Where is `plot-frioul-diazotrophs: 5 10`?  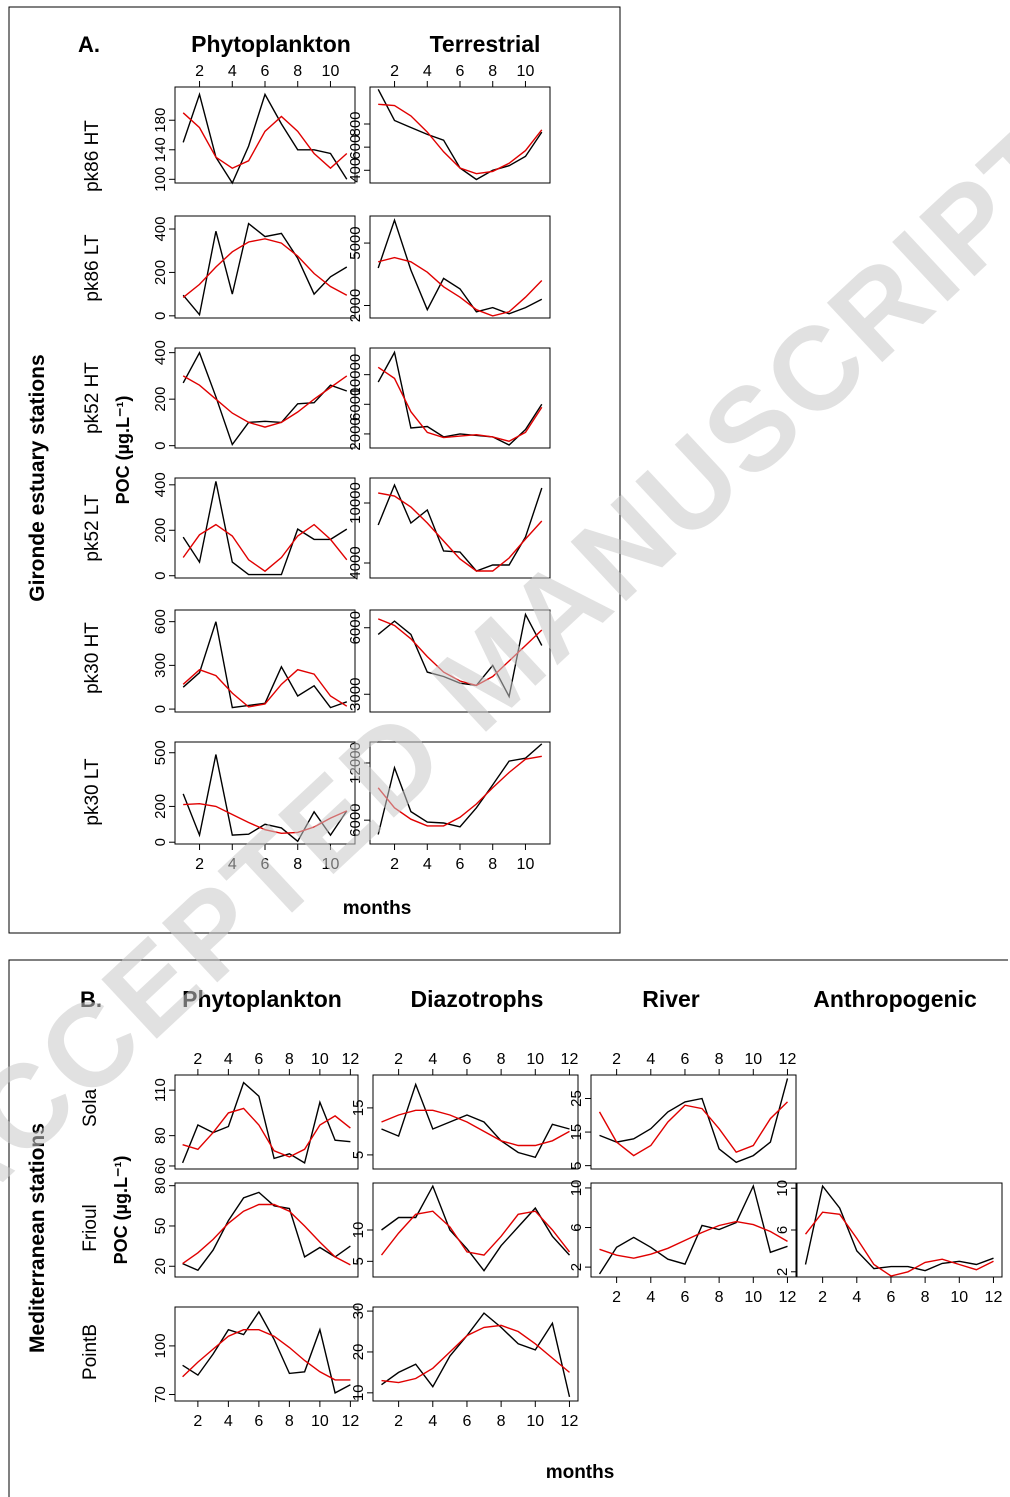
plot-frioul-diazotrophs: 5 10 is located at coordinates (464, 1230).